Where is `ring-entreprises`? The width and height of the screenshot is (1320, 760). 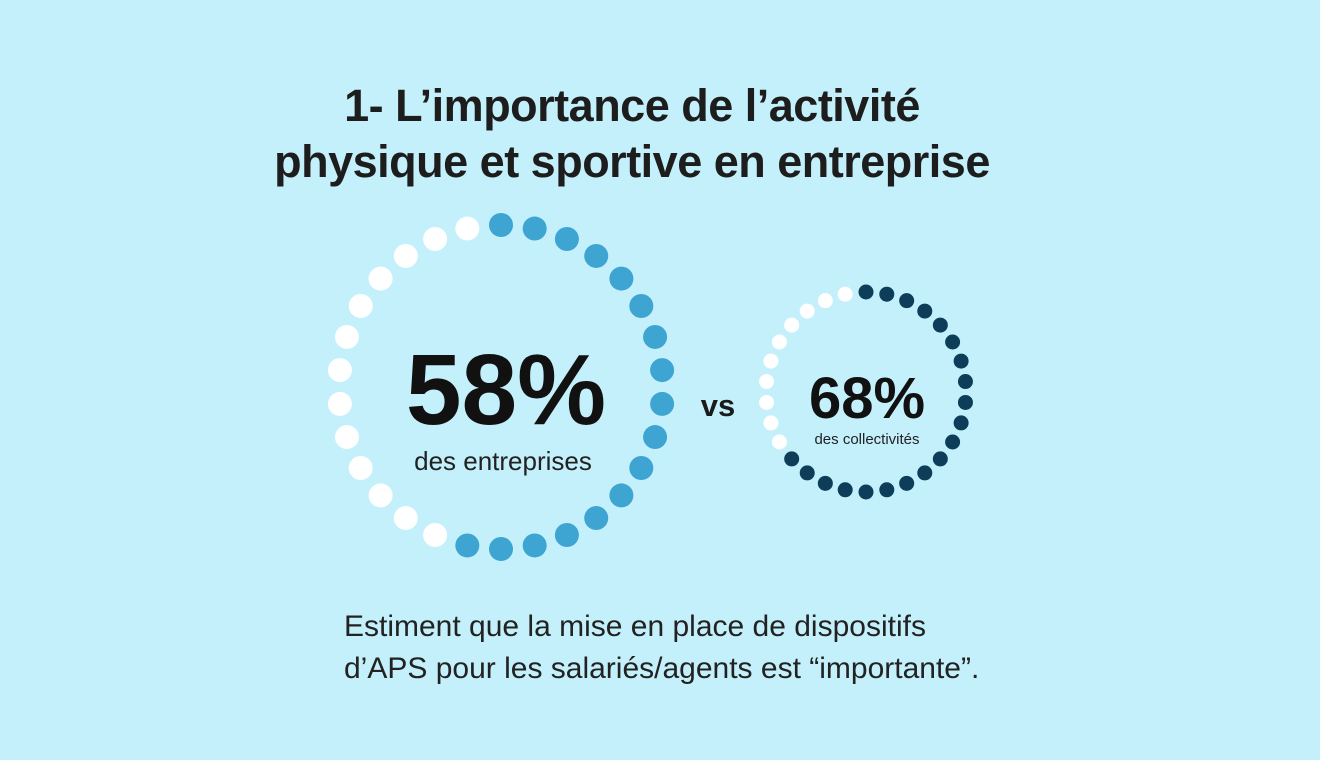 ring-entreprises is located at coordinates (501, 387).